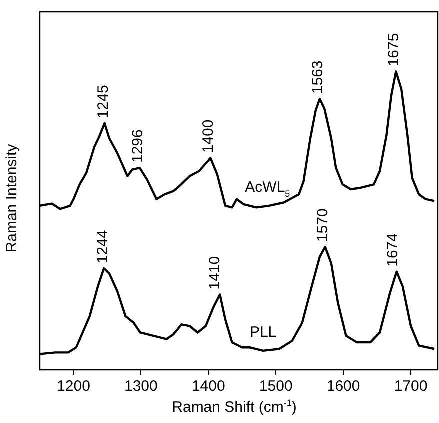 Image resolution: width=439 pixels, height=423 pixels. Describe the element at coordinates (234, 407) in the screenshot. I see `x-axis-title: Raman Shift (cm$^{-1}$)` at that location.